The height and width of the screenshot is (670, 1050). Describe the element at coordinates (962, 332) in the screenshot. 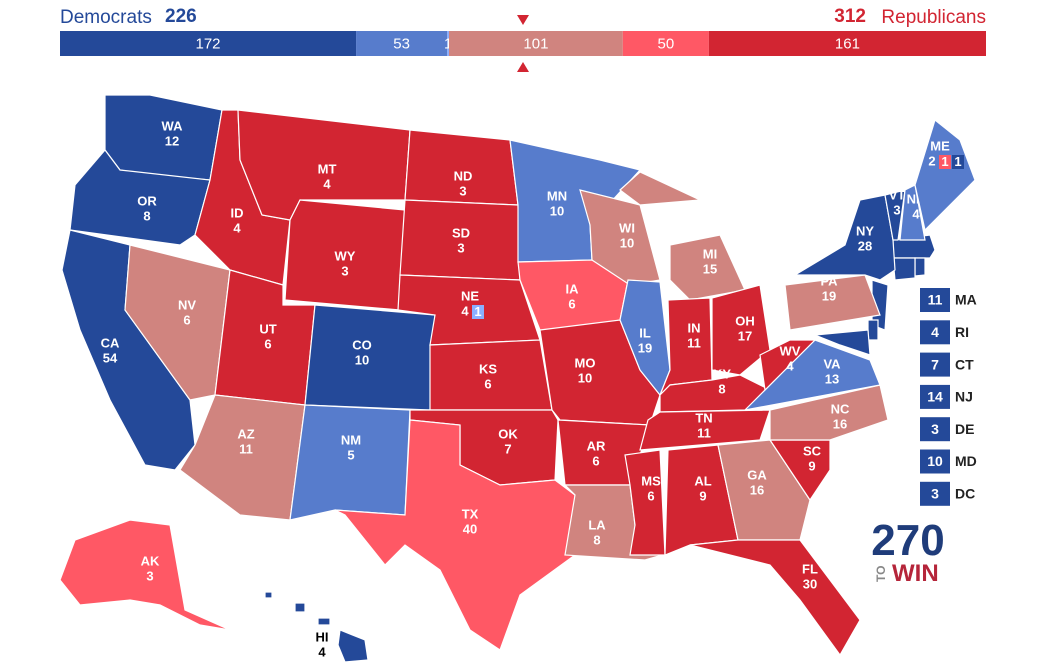

I see `small-state-abbr: RI` at that location.